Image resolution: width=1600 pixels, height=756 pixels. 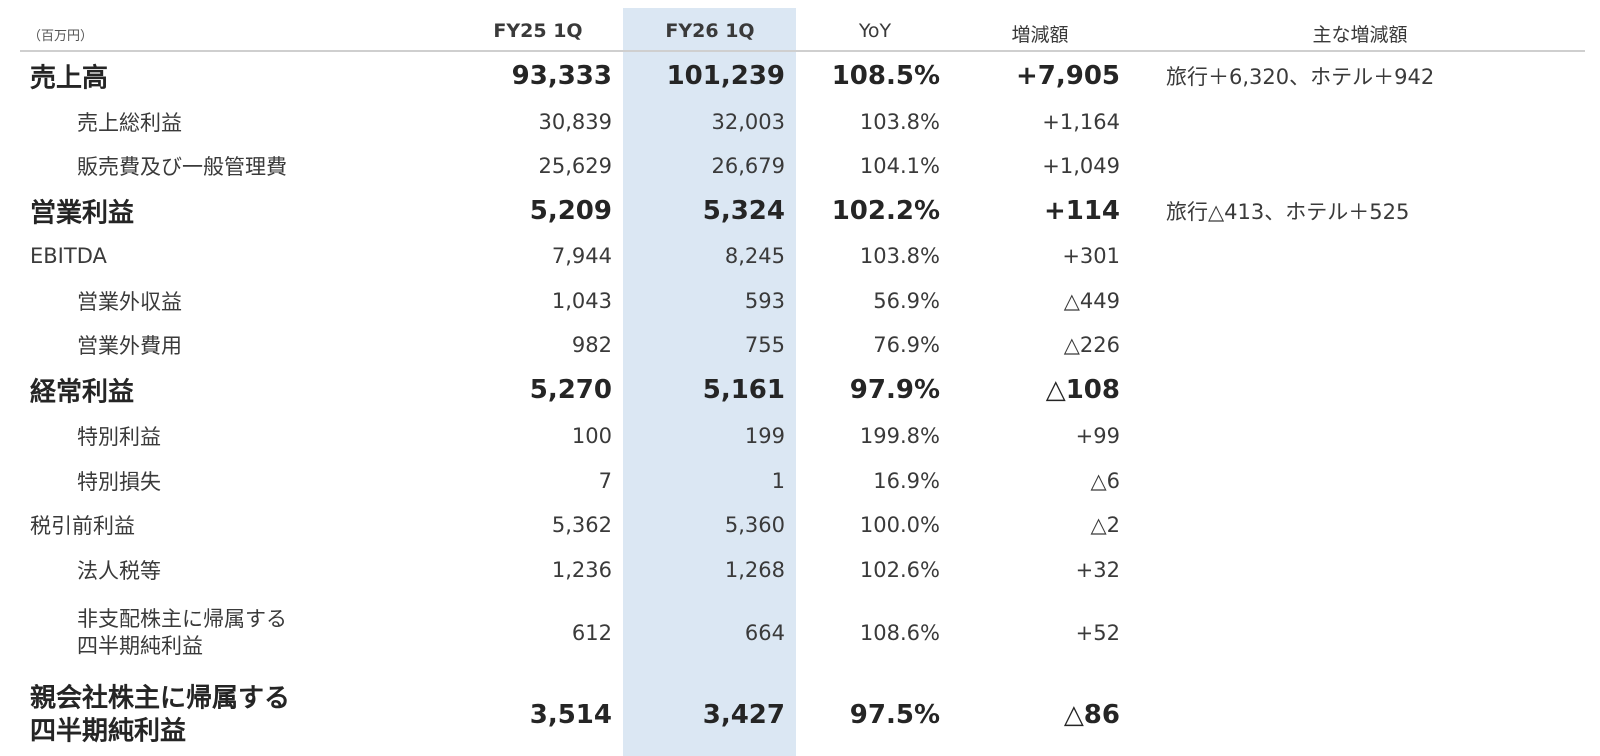 I want to click on header-divider, so click(x=802, y=51).